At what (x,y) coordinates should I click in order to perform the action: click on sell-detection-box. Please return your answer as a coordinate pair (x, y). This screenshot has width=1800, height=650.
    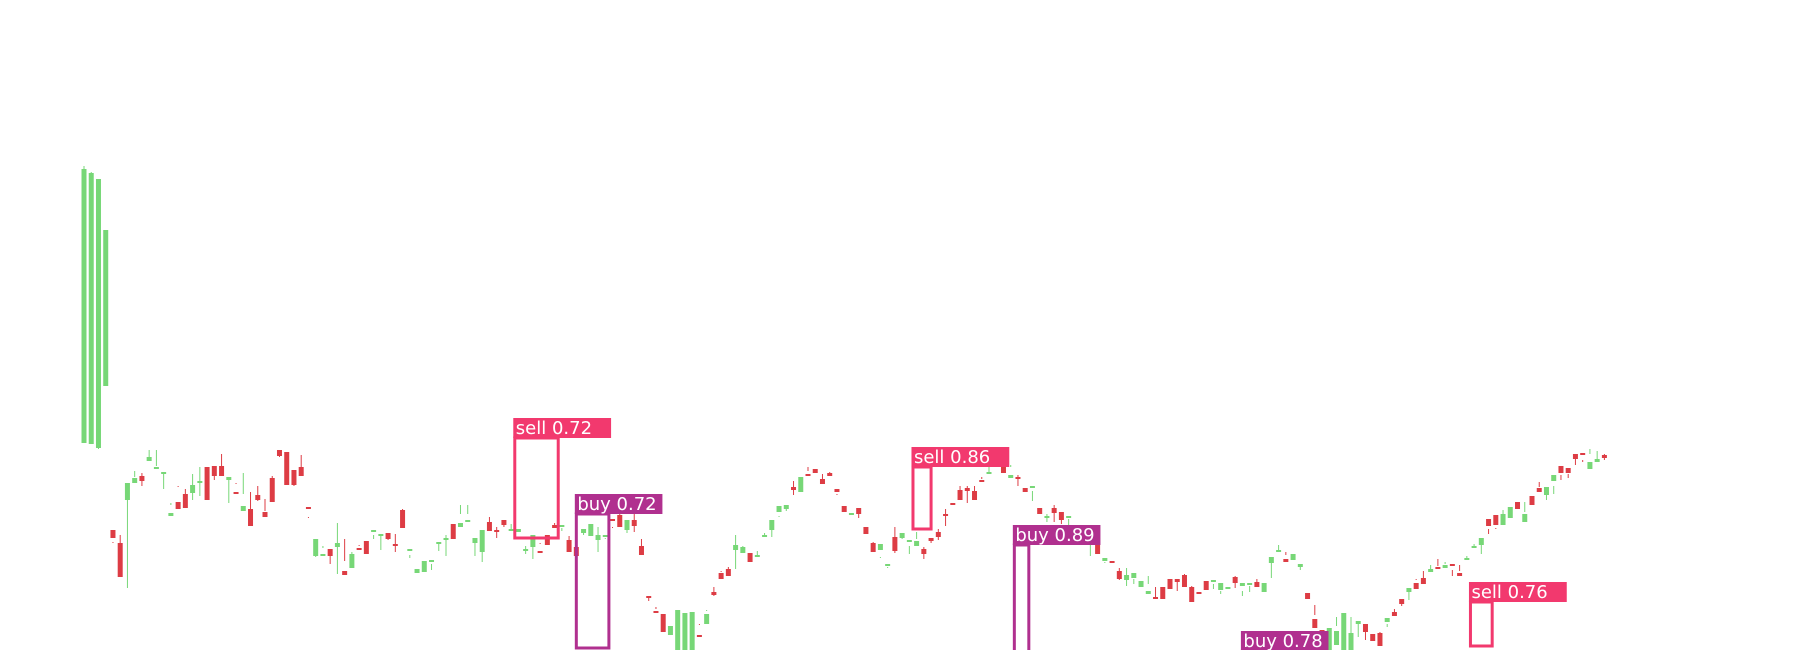
    Looking at the image, I should click on (922, 498).